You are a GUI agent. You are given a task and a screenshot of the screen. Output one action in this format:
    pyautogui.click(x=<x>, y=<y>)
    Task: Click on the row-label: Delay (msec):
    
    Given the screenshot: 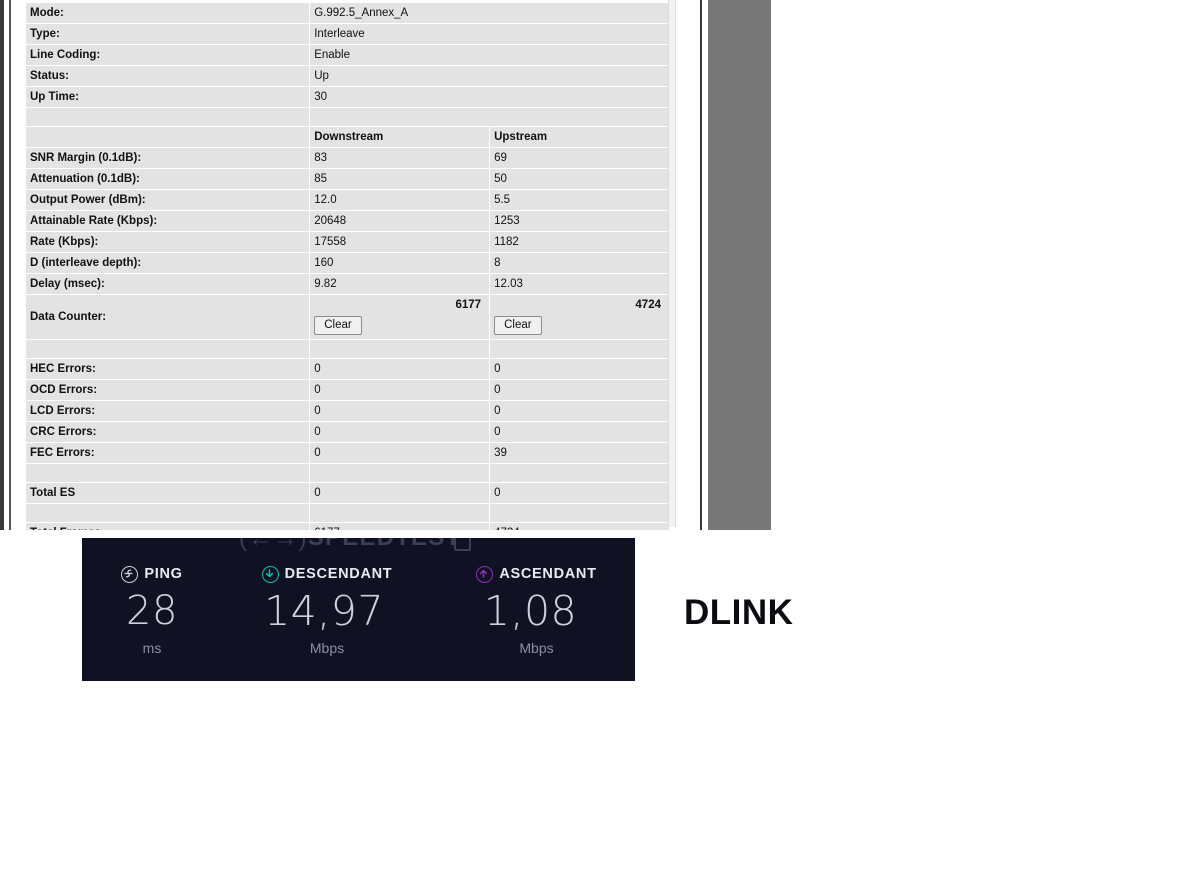 What is the action you would take?
    pyautogui.click(x=167, y=284)
    